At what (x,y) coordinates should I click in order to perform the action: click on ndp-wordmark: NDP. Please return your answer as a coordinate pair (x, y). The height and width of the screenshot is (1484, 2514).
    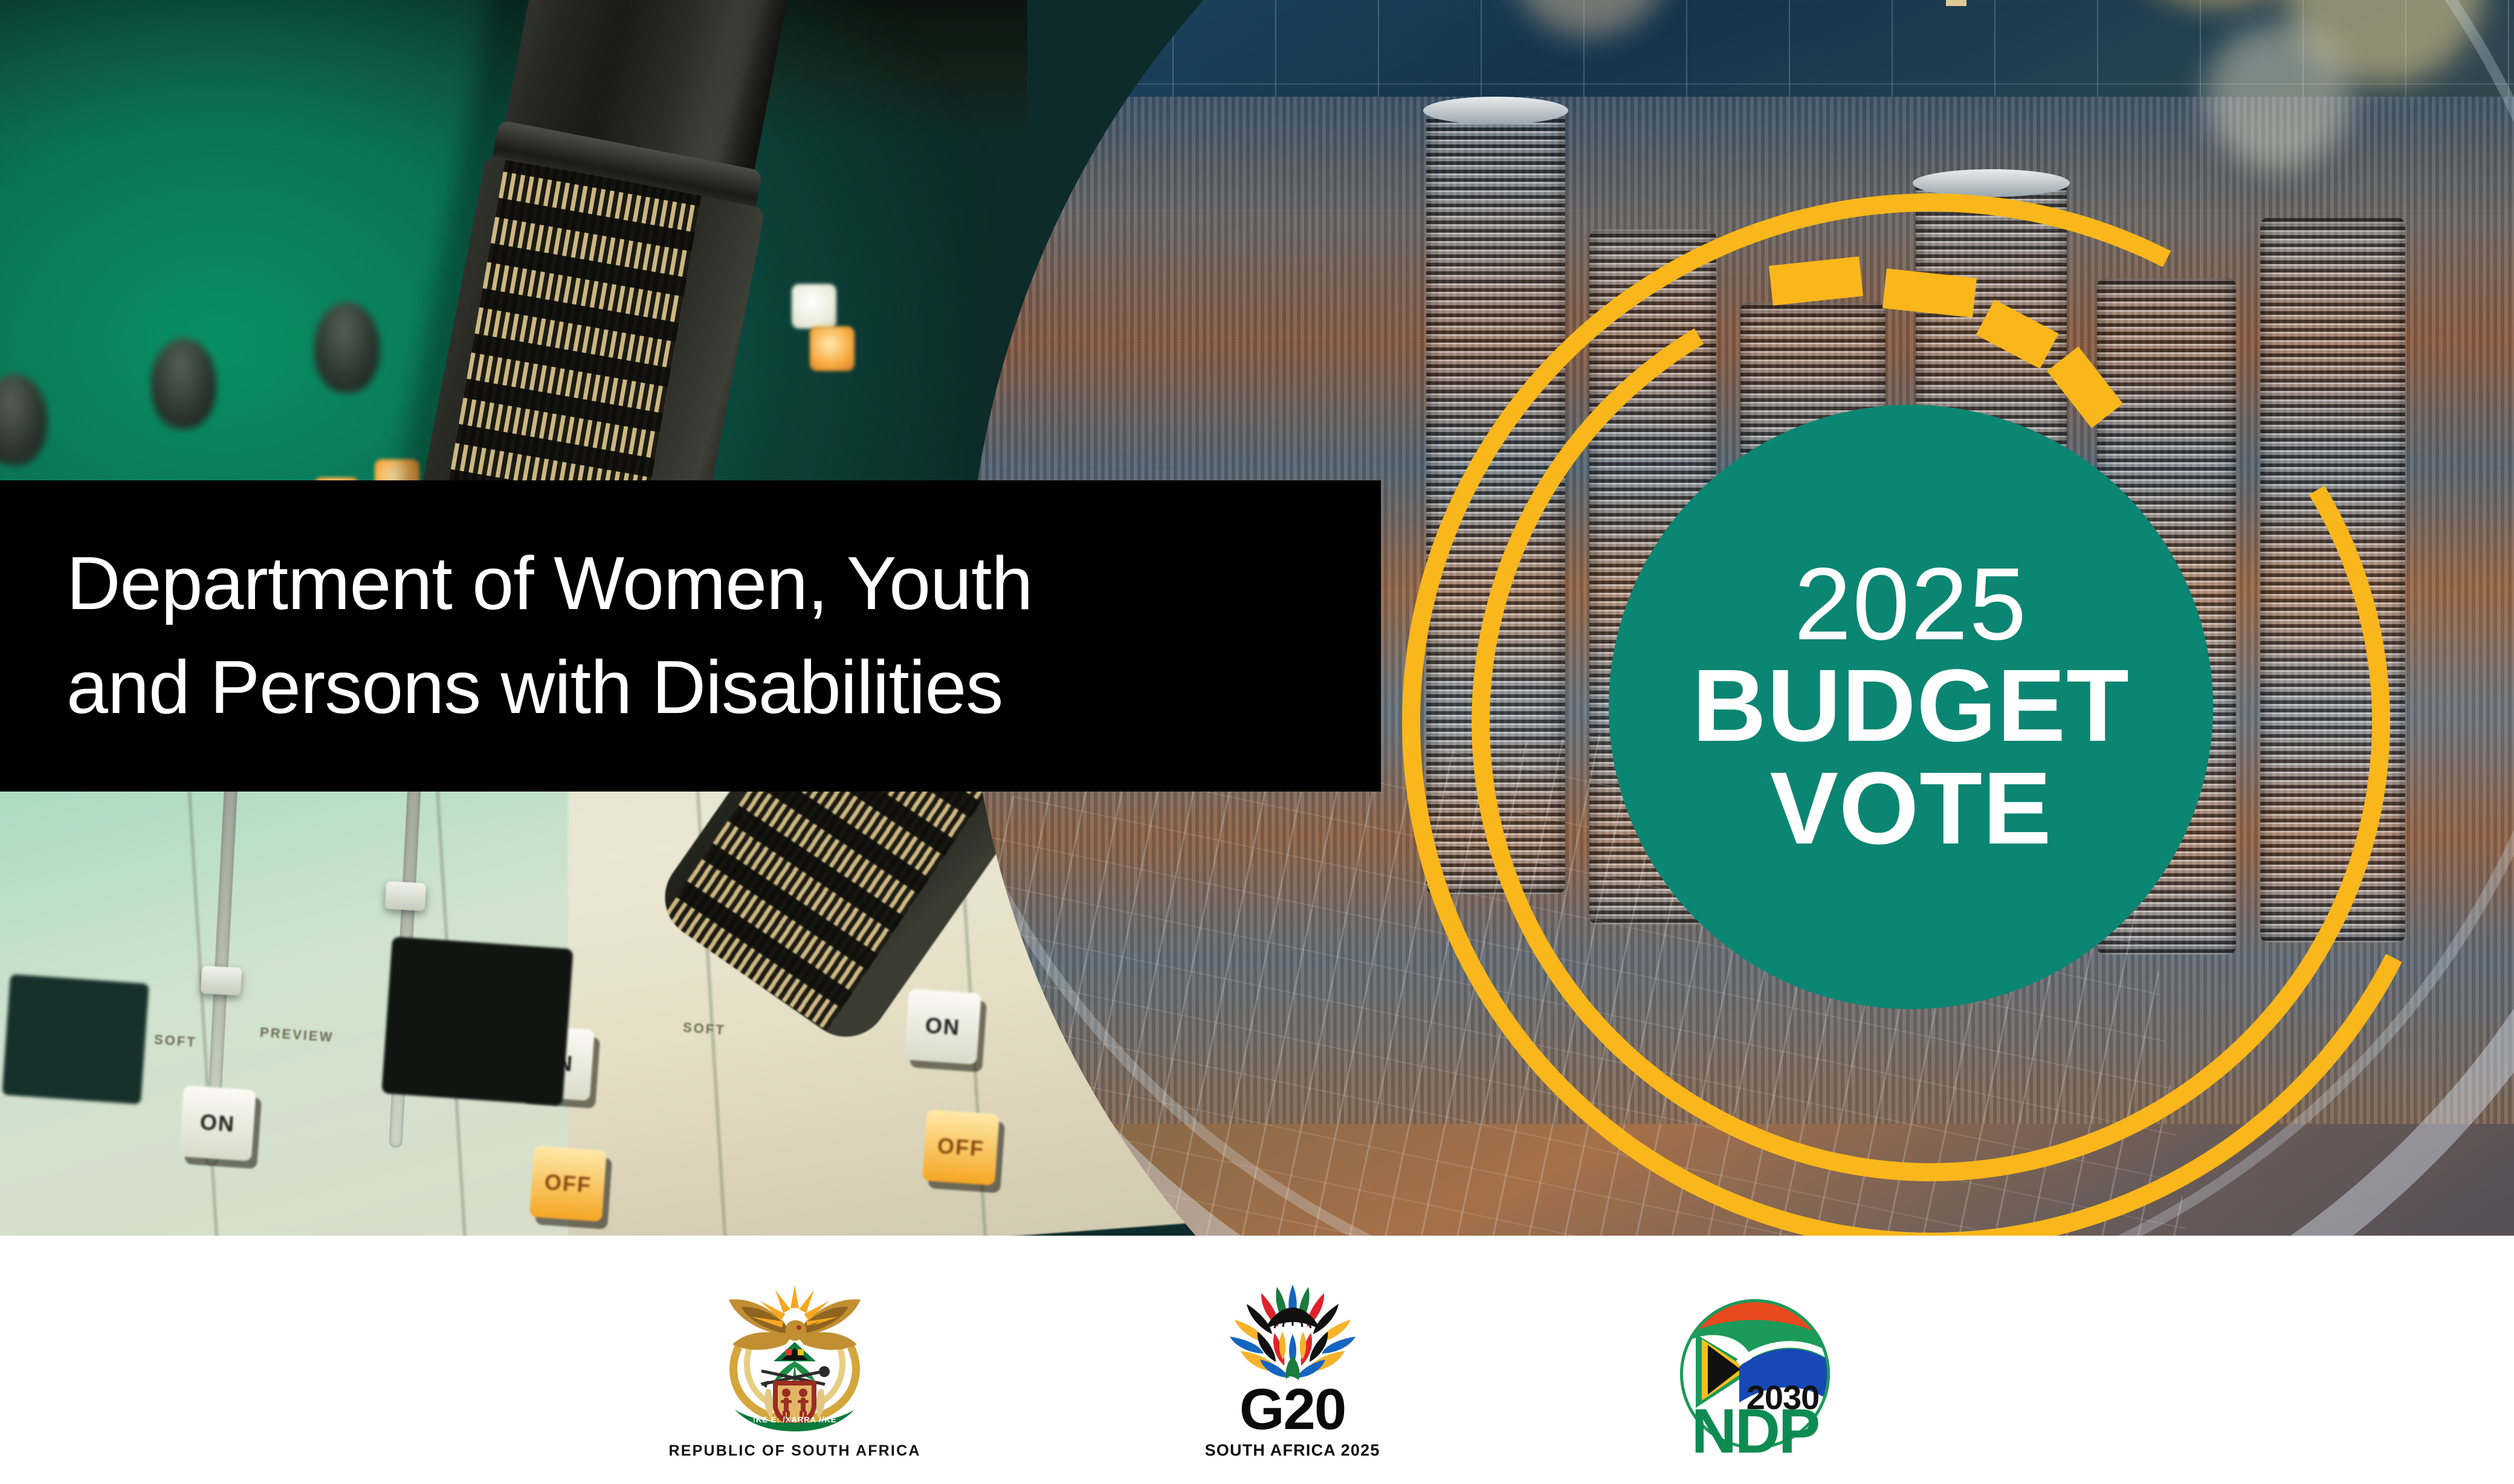
    Looking at the image, I should click on (1754, 1428).